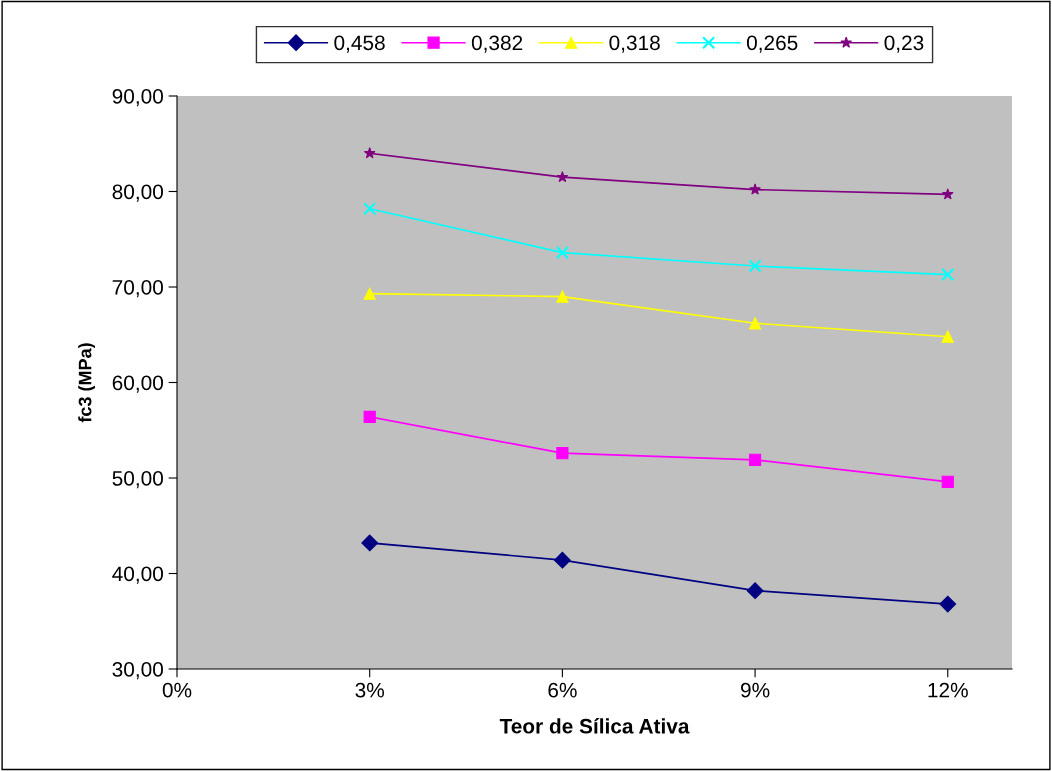  I want to click on x-tick-label: 6%, so click(562, 690).